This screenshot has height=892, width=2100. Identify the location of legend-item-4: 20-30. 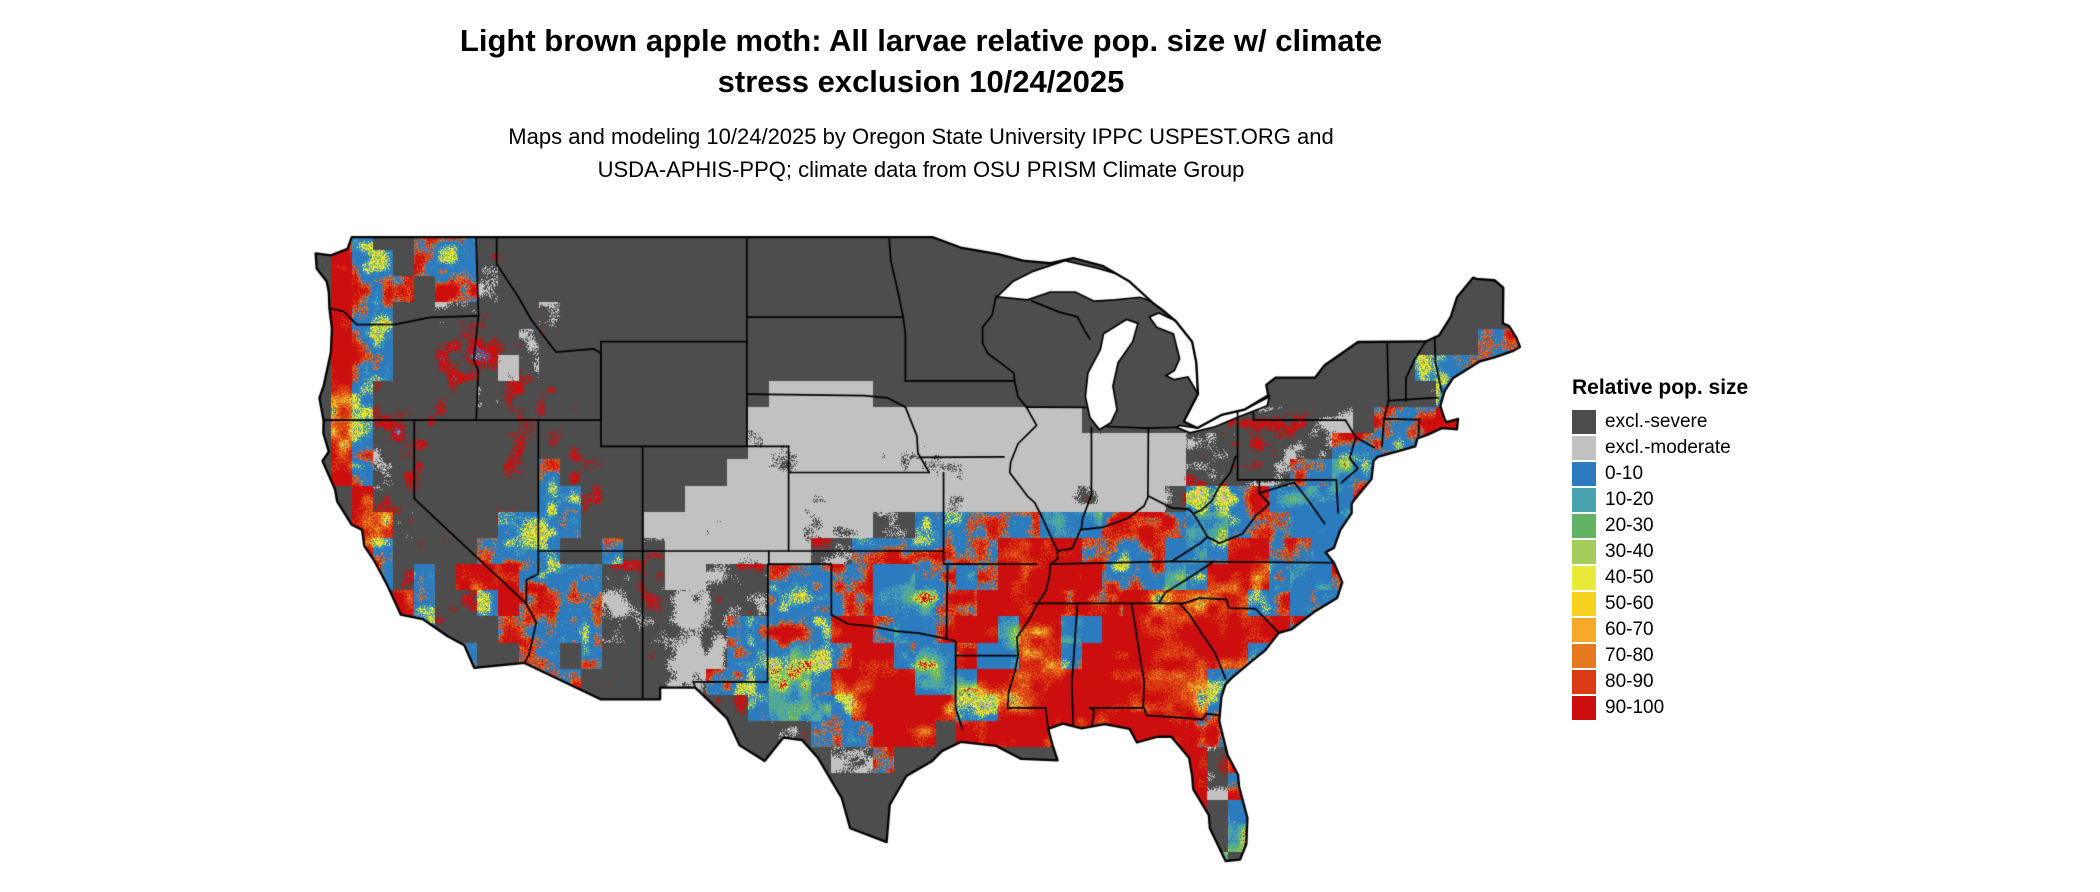
(1660, 526).